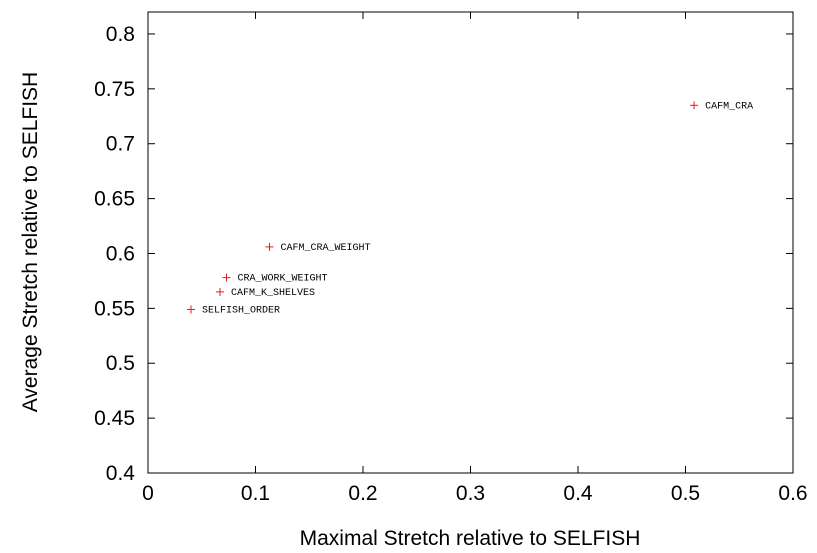 This screenshot has width=817, height=553. I want to click on data-point: CRA_WORK_WEIGHT, so click(274, 279).